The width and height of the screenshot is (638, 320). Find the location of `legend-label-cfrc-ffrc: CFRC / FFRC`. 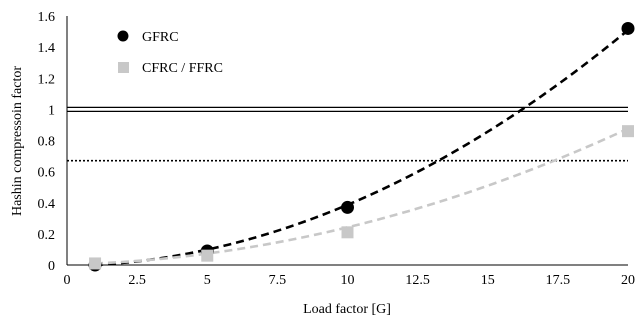

legend-label-cfrc-ffrc: CFRC / FFRC is located at coordinates (182, 68).